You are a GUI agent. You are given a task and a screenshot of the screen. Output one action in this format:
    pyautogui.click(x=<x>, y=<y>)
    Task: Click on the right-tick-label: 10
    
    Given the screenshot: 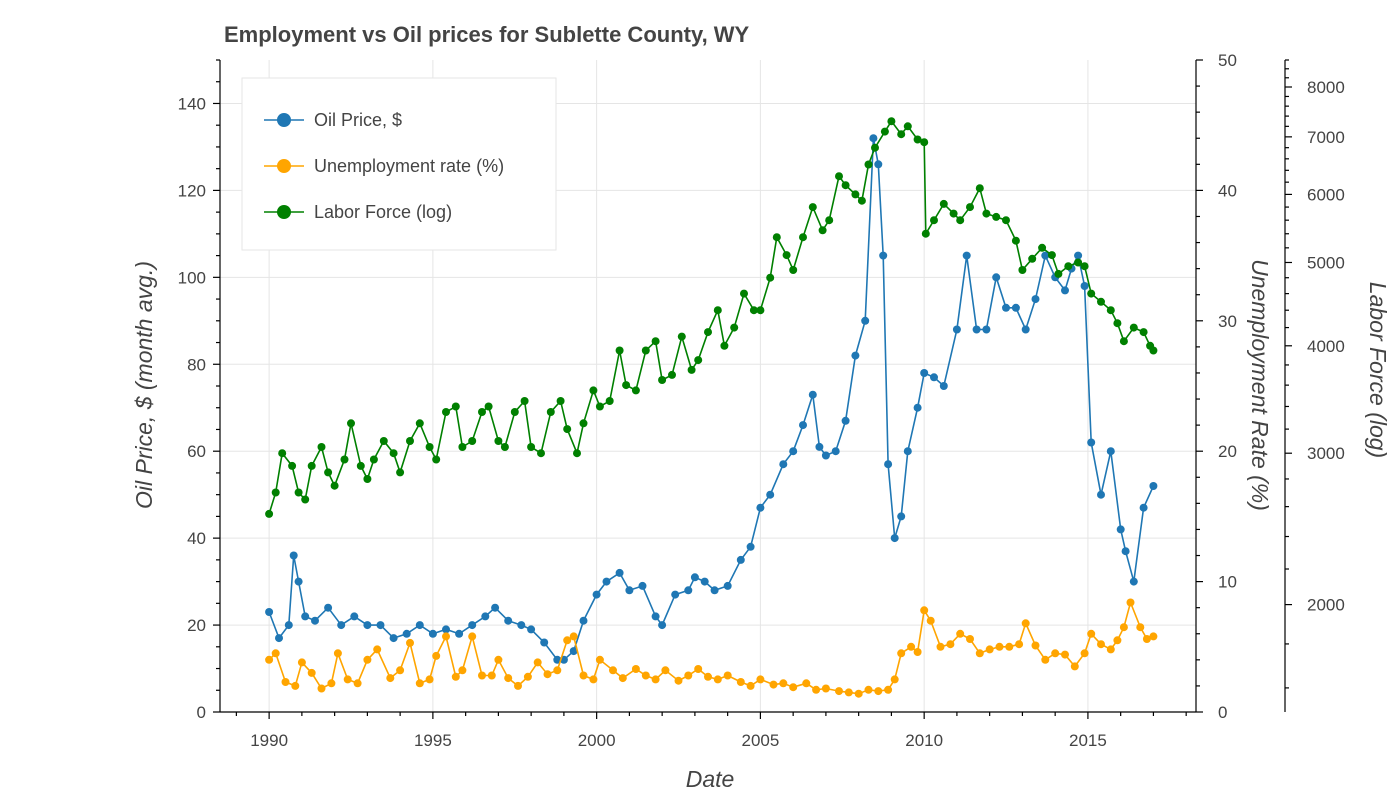 What is the action you would take?
    pyautogui.click(x=1227, y=582)
    